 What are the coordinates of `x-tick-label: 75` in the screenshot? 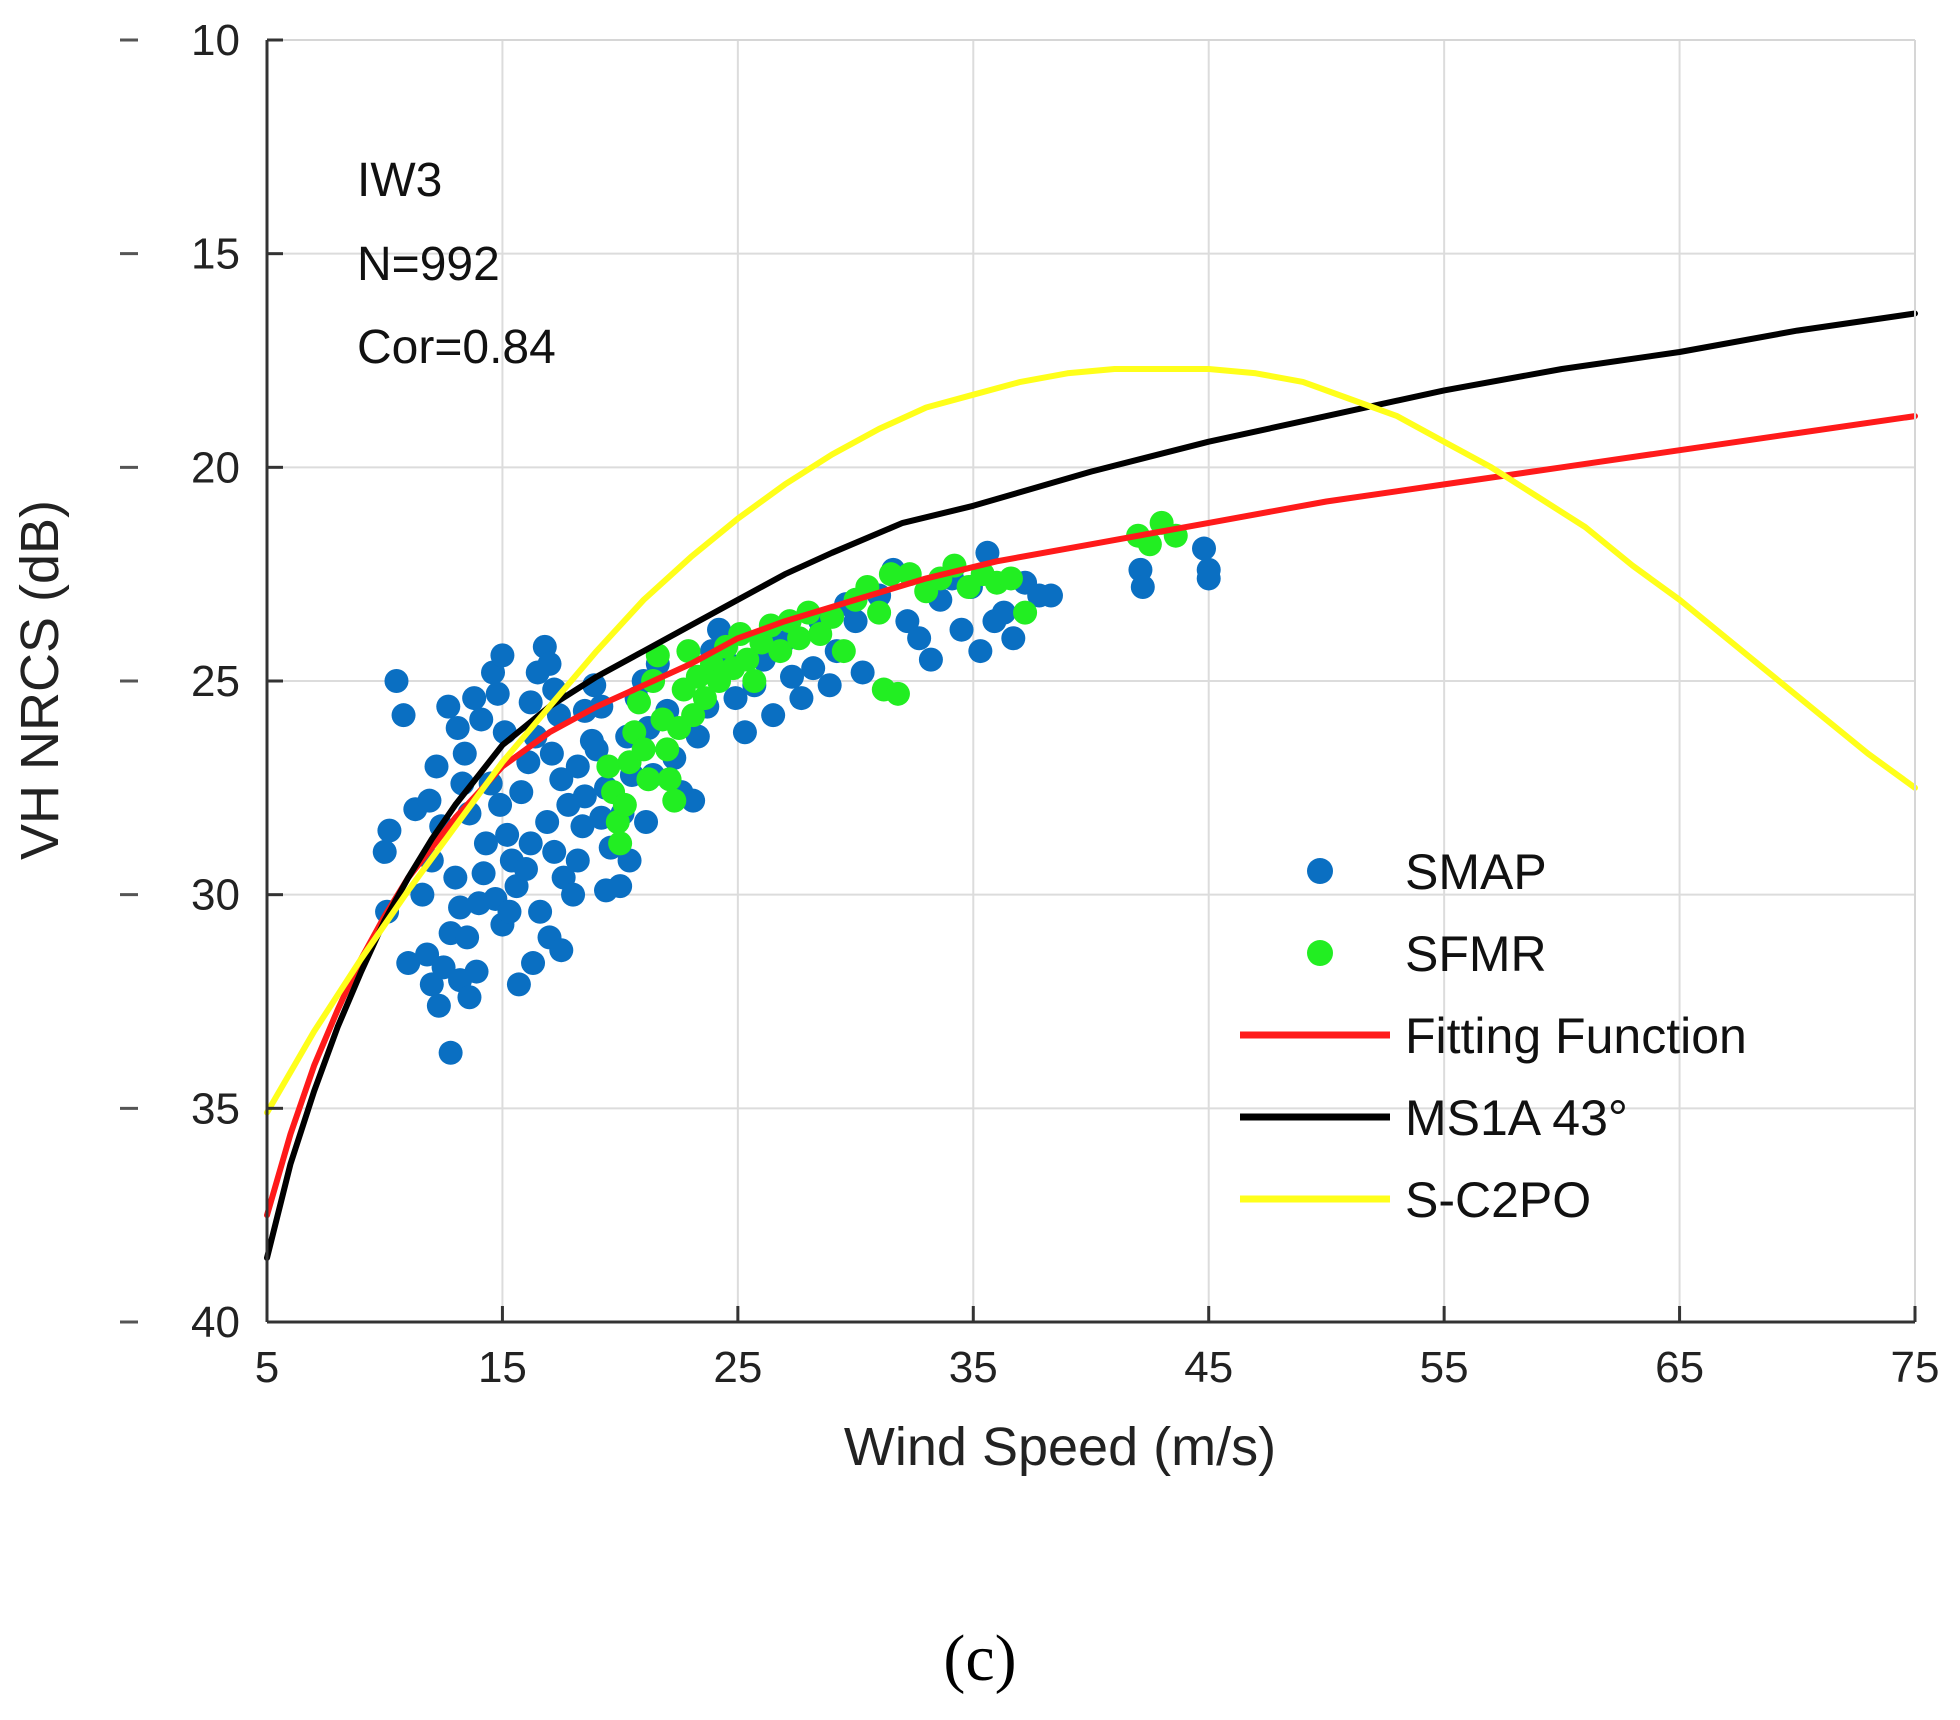 It's located at (1915, 1367).